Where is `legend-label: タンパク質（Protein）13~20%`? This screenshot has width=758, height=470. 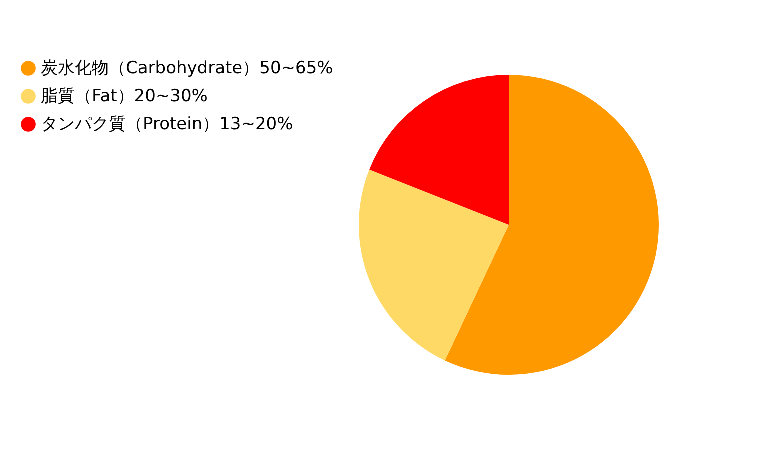 legend-label: タンパク質（Protein）13~20% is located at coordinates (167, 124).